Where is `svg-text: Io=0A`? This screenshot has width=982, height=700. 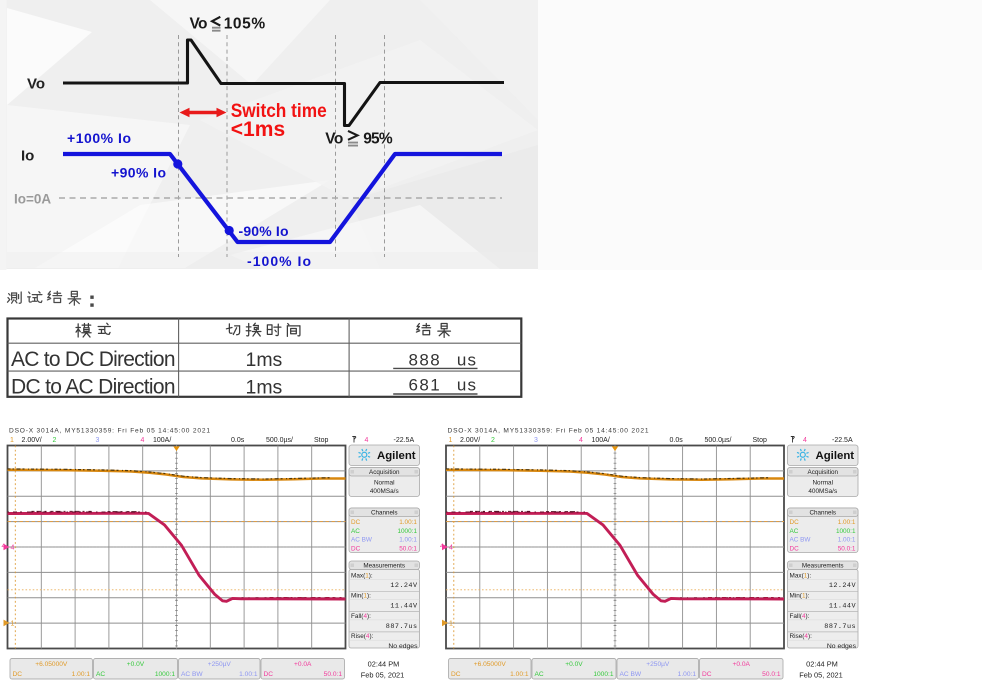
svg-text: Io=0A is located at coordinates (32, 199).